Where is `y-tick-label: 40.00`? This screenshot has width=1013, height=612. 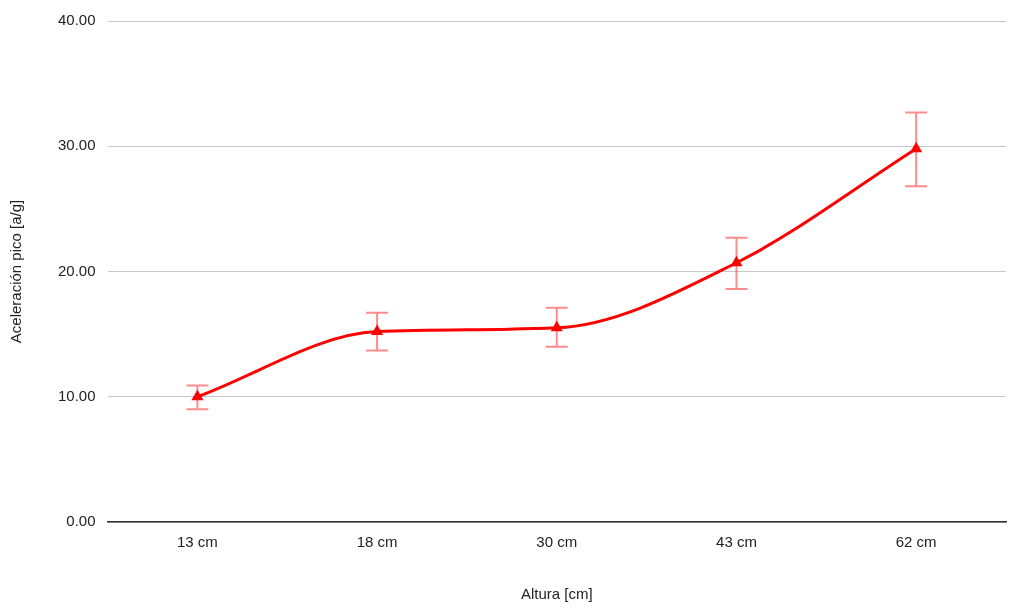 y-tick-label: 40.00 is located at coordinates (76, 20).